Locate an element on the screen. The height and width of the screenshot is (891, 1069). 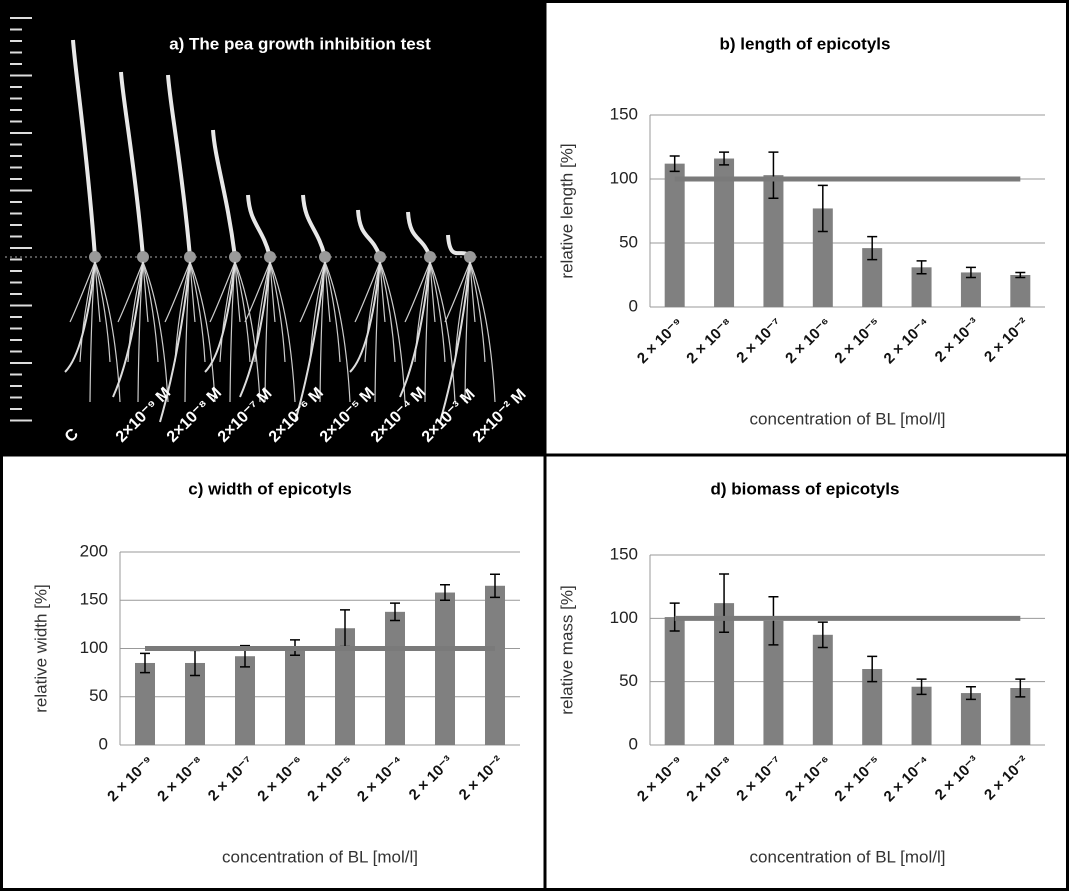
x-tick-label: 2 × 10⁻² is located at coordinates (1006, 340).